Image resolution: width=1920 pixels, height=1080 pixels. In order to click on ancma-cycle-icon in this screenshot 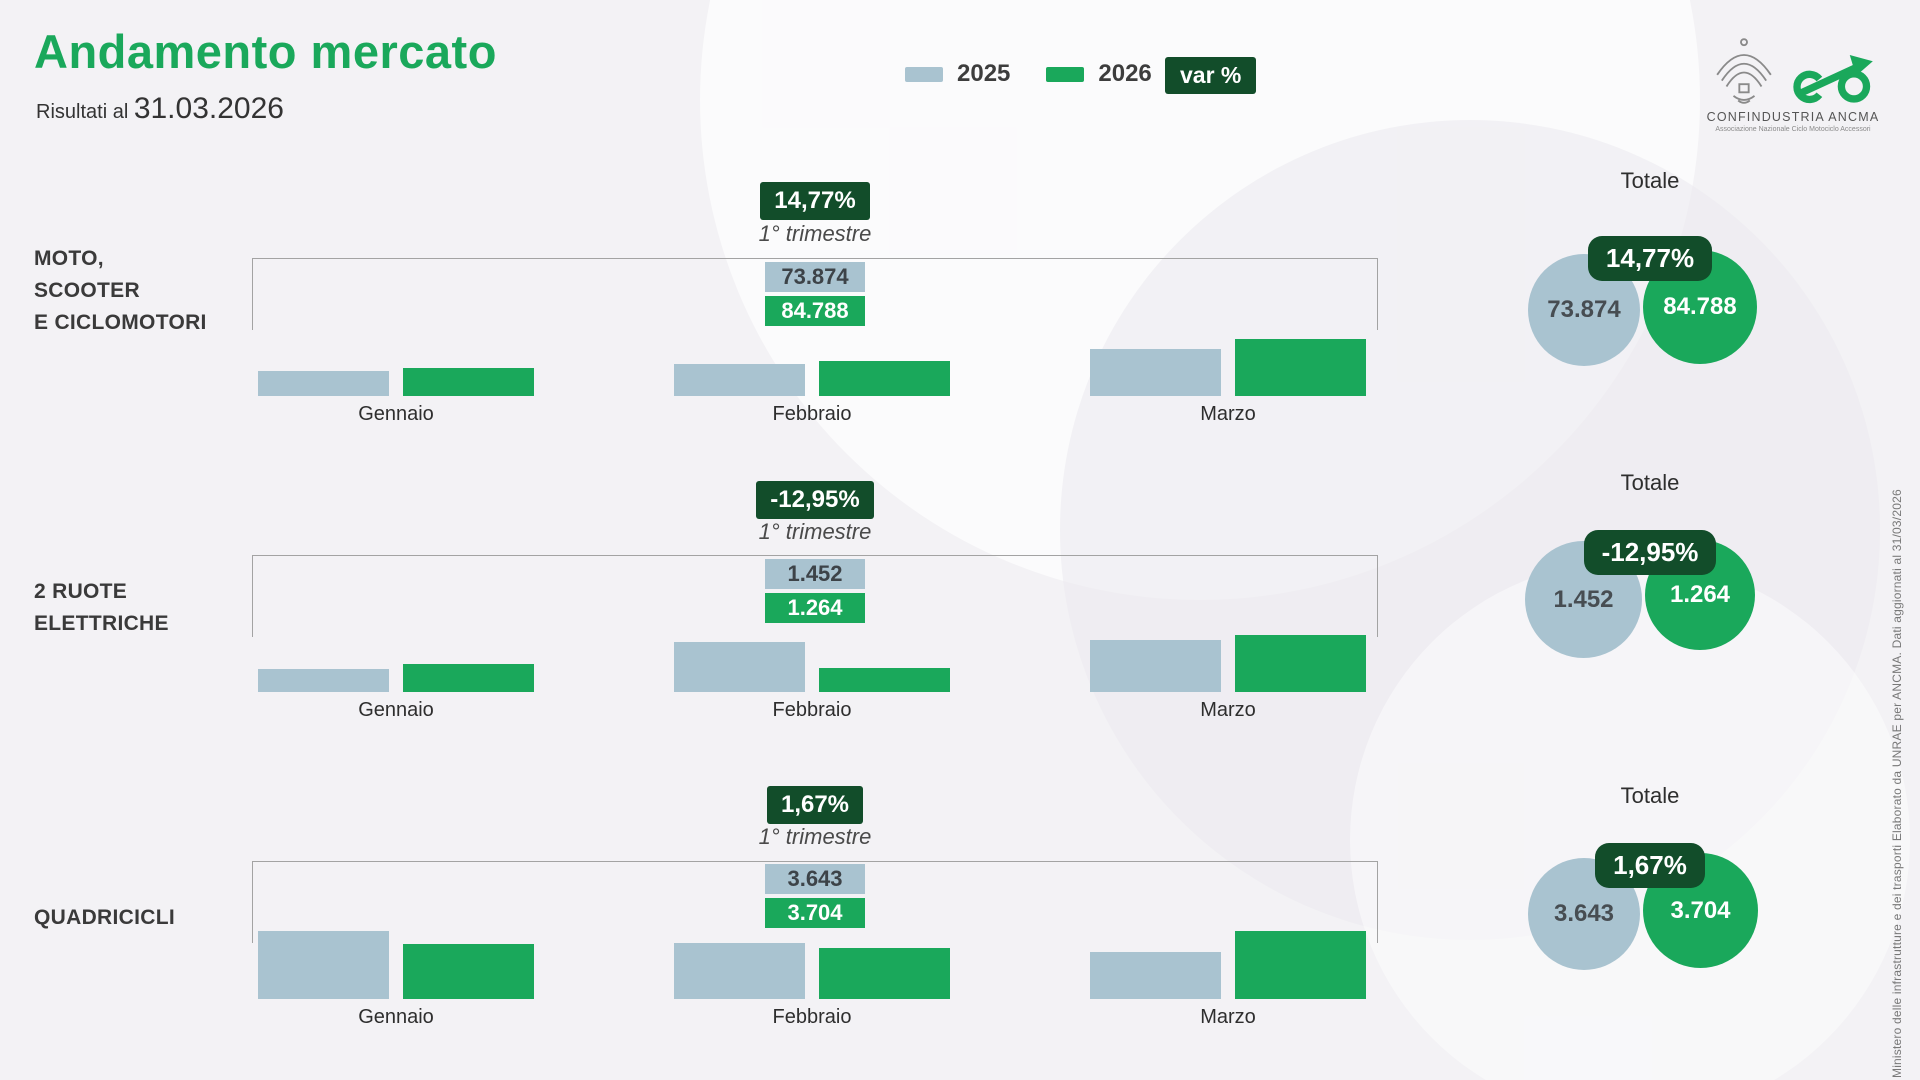, I will do `click(1833, 79)`.